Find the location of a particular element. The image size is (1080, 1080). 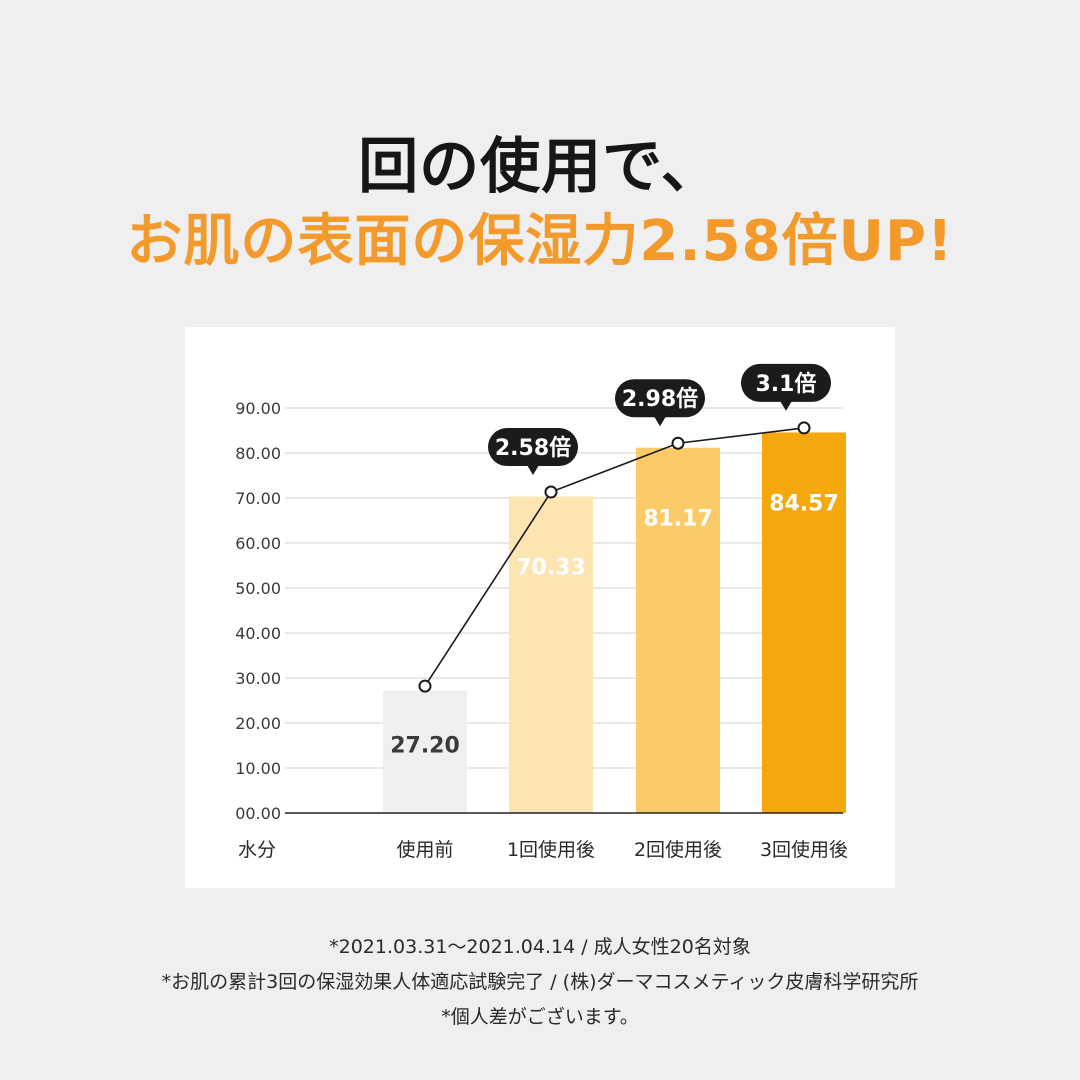

multiplier-label: 3.1倍 is located at coordinates (786, 384).